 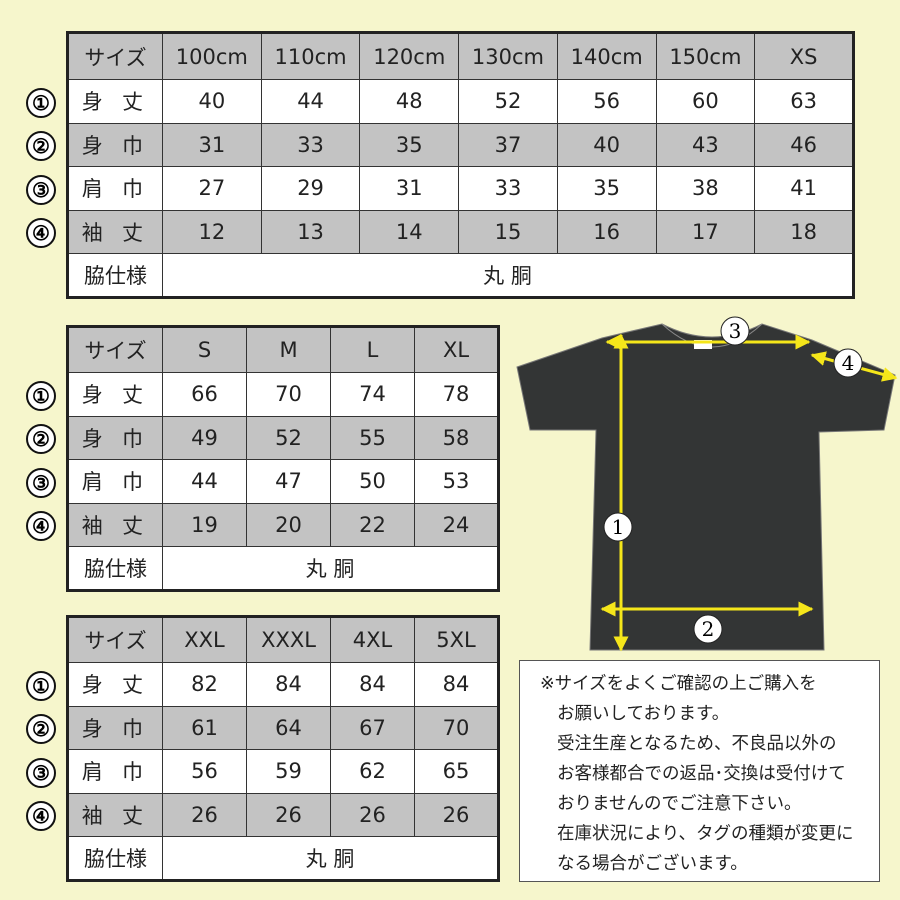 What do you see at coordinates (372, 524) in the screenshot?
I see `value-cell: 22` at bounding box center [372, 524].